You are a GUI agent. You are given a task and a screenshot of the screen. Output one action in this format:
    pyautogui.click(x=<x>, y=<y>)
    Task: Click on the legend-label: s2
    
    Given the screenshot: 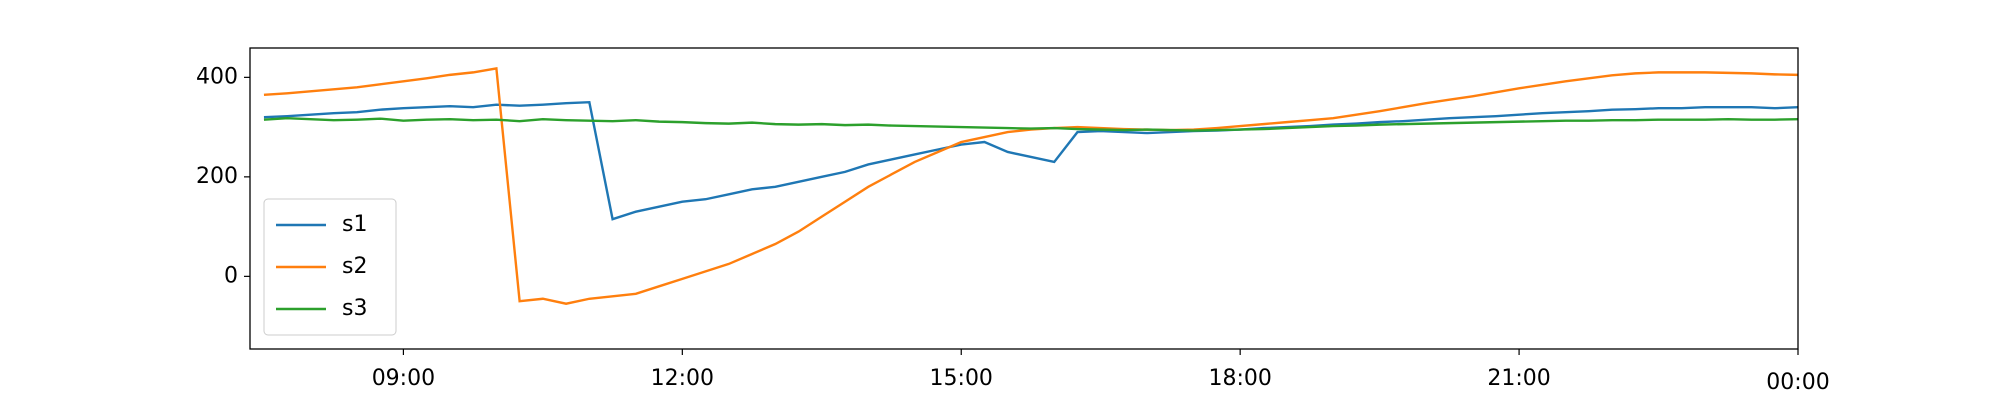 What is the action you would take?
    pyautogui.click(x=354, y=266)
    